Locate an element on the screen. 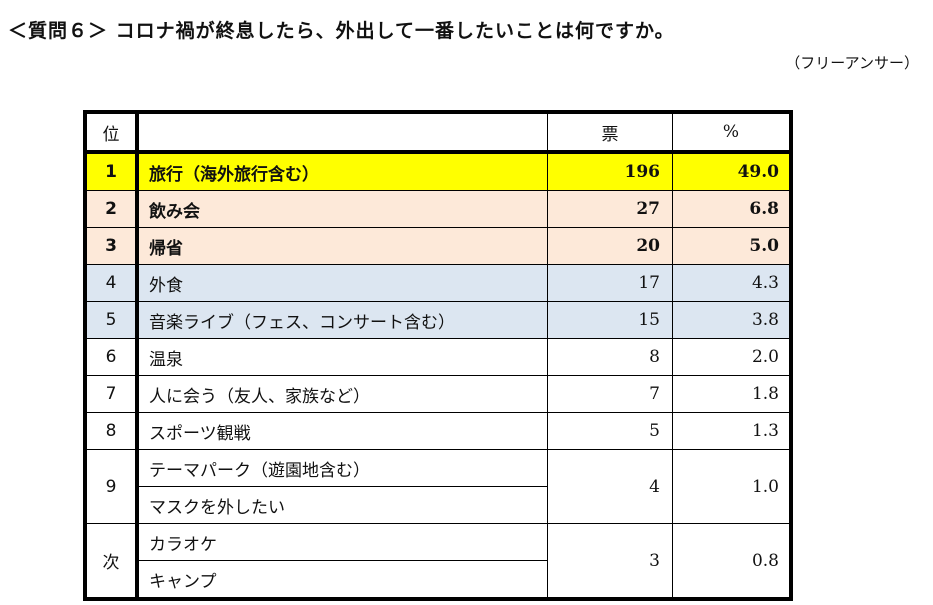 The height and width of the screenshot is (605, 933). item-cell: 帰省 is located at coordinates (342, 246).